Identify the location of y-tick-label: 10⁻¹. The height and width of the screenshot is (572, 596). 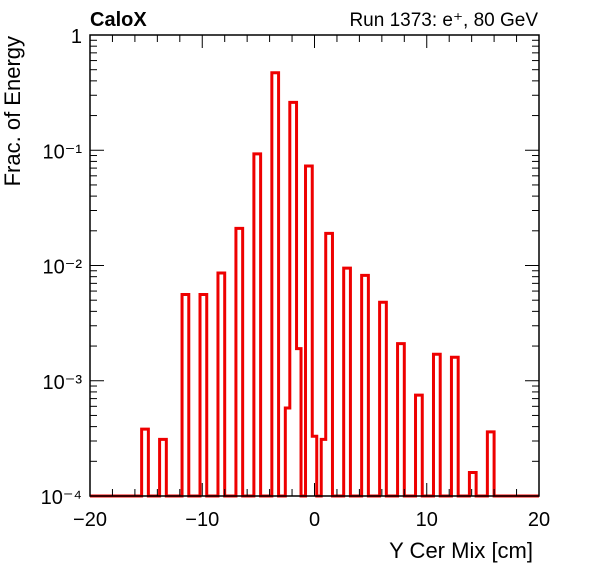
(63, 152).